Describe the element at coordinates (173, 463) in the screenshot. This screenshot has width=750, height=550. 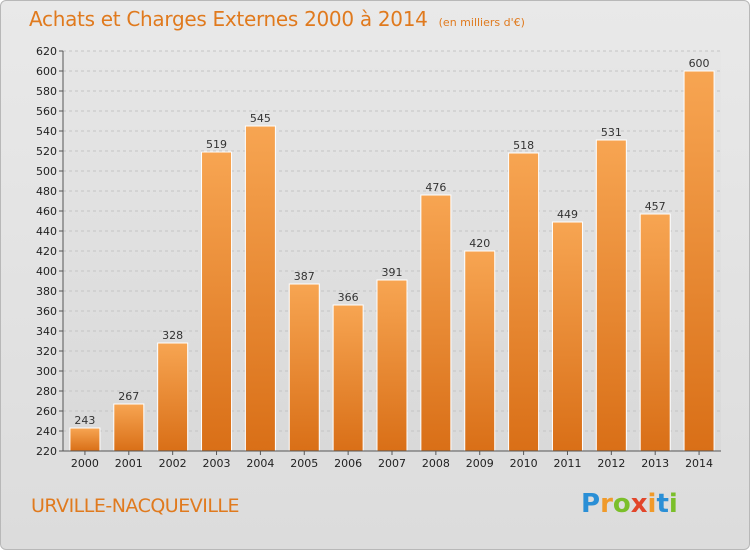
I see `x-tick-label-2002: 2002` at that location.